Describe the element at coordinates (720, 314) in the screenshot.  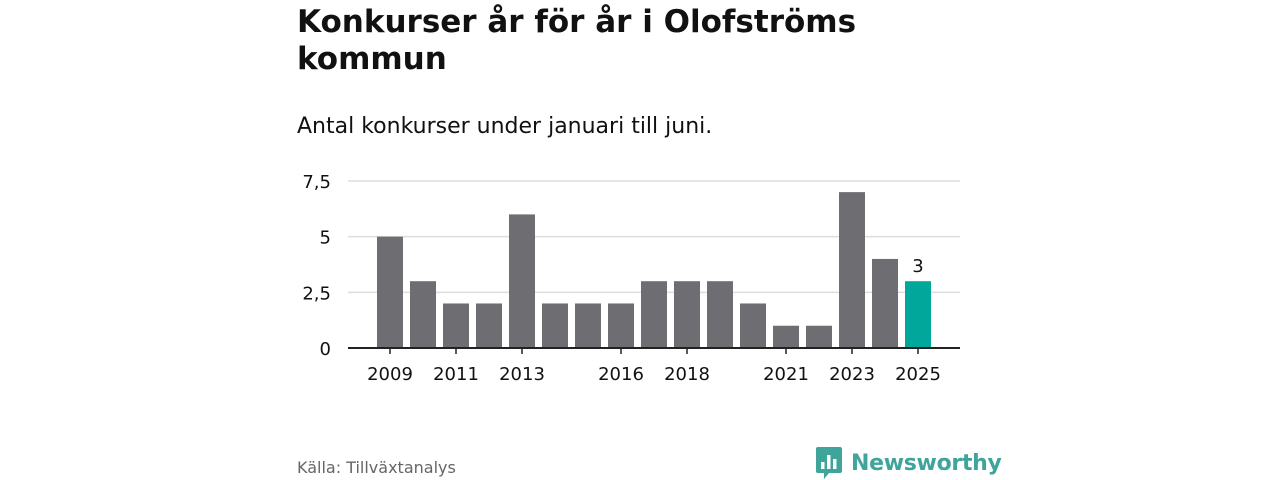
I see `bar-2019` at that location.